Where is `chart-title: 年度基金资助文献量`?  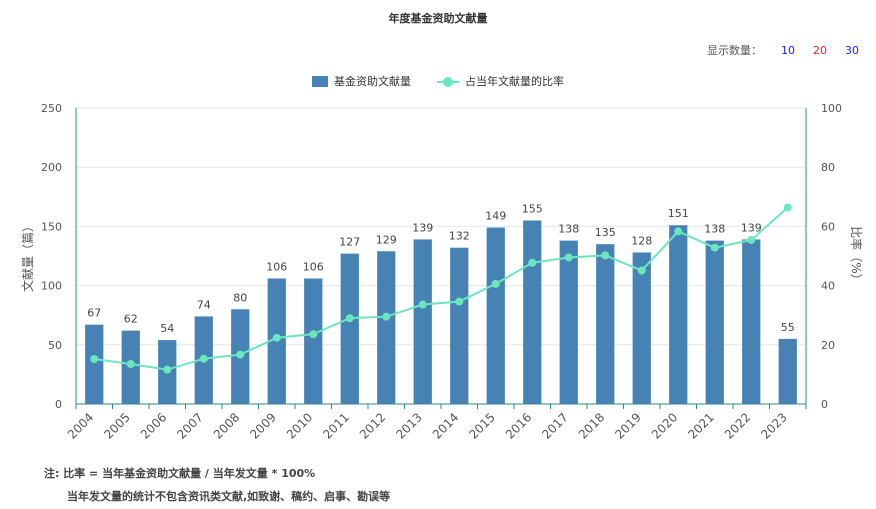
chart-title: 年度基金资助文献量 is located at coordinates (438, 18).